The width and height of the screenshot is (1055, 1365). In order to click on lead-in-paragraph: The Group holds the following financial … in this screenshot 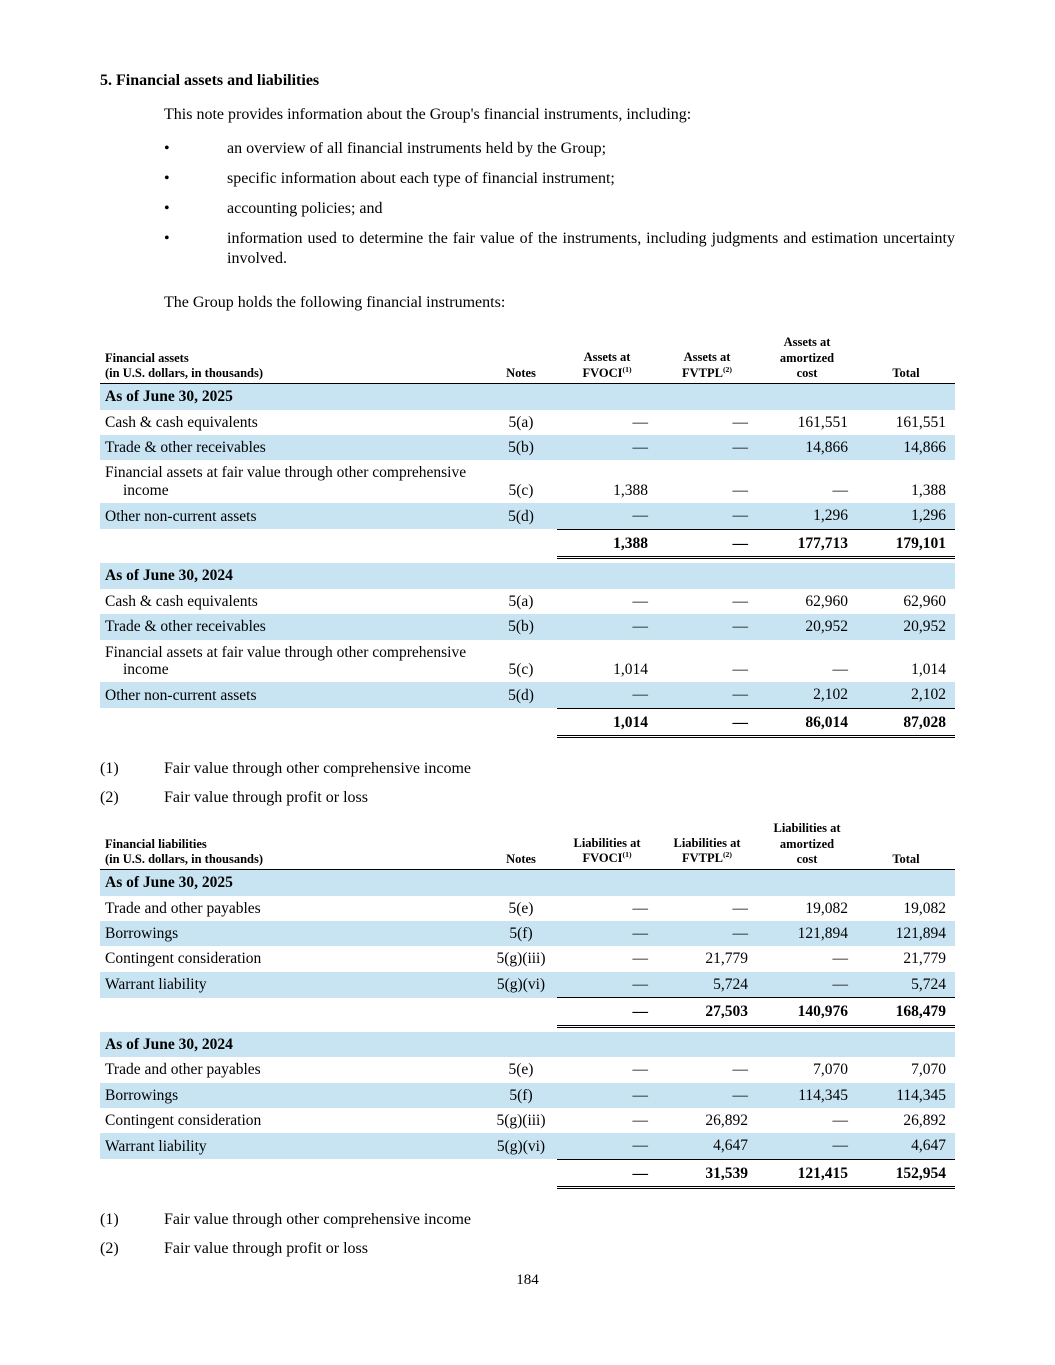, I will do `click(335, 302)`.